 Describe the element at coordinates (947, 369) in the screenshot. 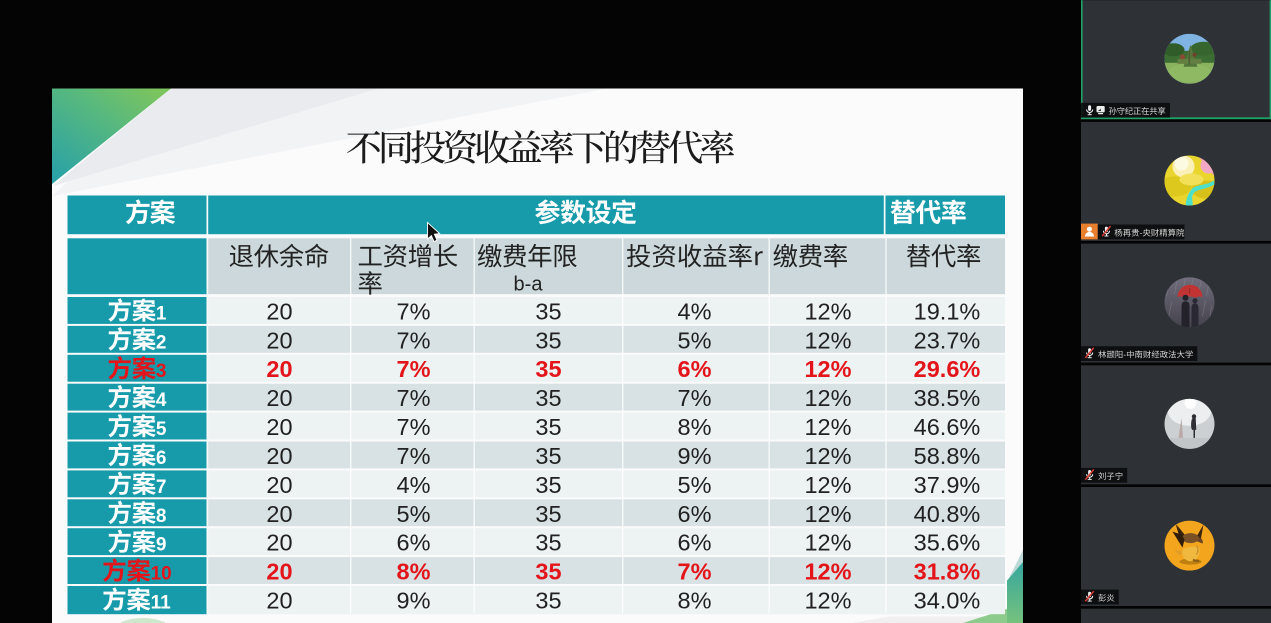

I see `svg-text: 29.6%` at that location.